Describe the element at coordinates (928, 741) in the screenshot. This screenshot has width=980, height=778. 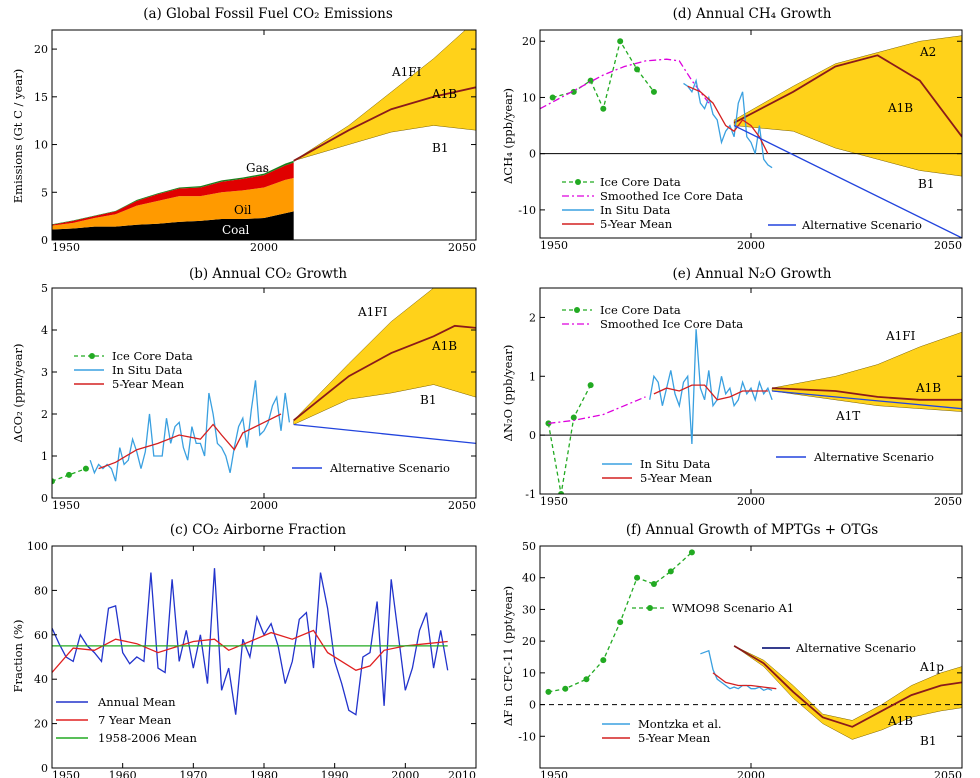
I see `f-label-b1: B1` at that location.